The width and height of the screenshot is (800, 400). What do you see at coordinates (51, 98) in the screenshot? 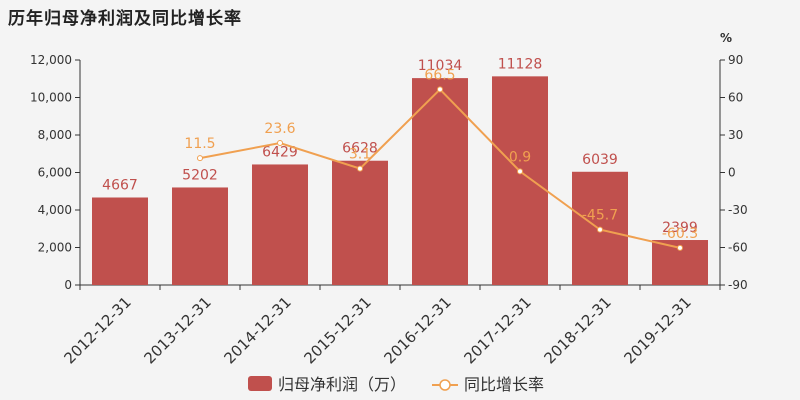
I see `left-axis-tick-label: 10,000` at bounding box center [51, 98].